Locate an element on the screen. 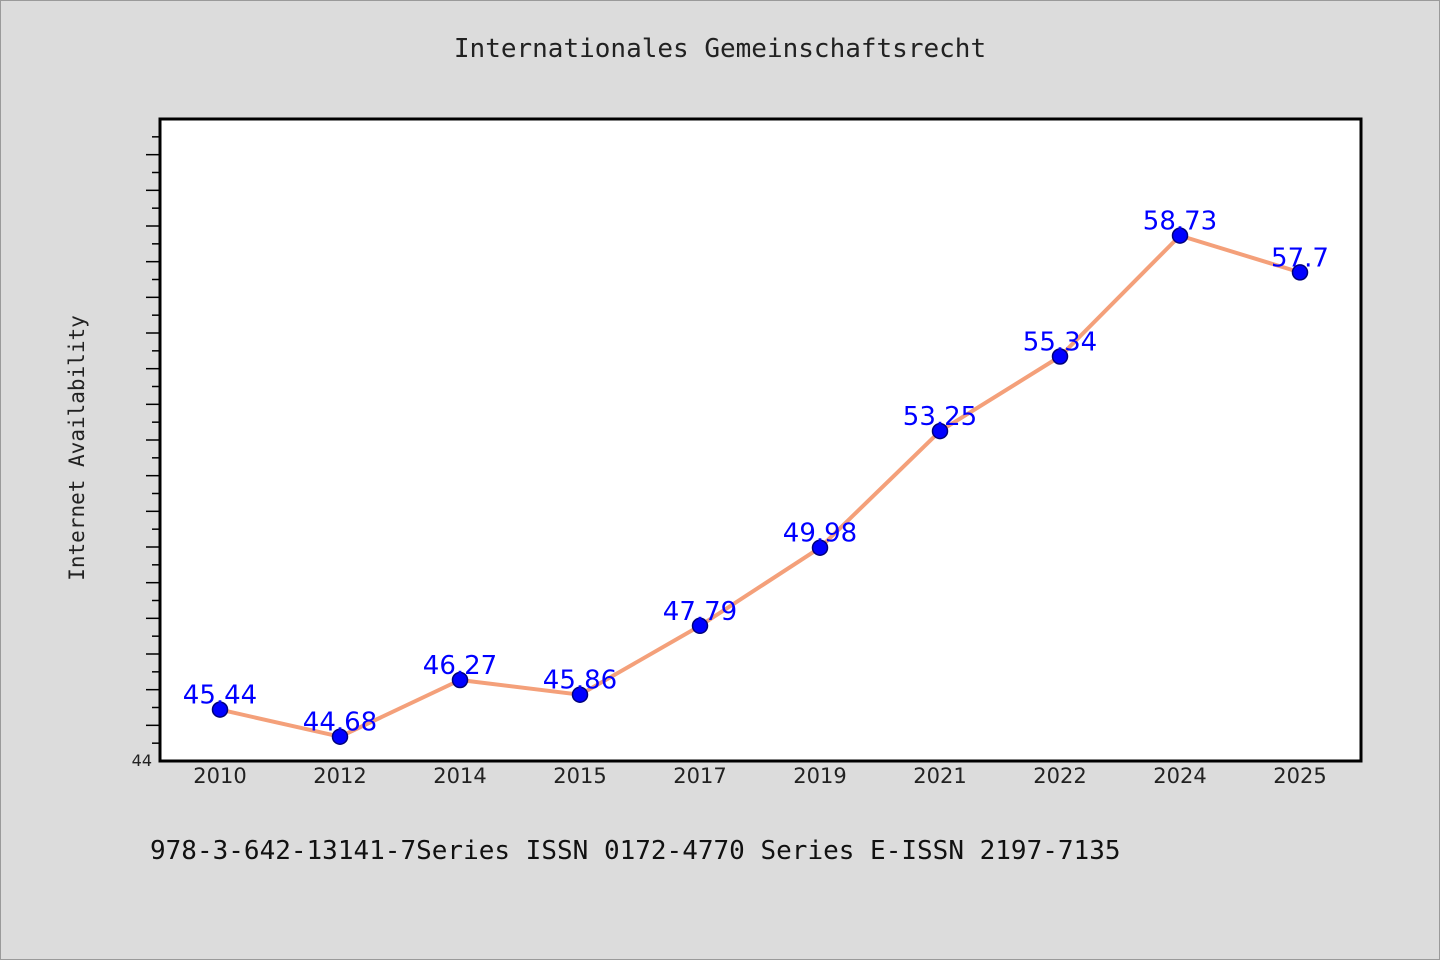 The image size is (1440, 960). x-axis-ticks: 2010 2012 2014 2015 2017 2019 2021 2022 2024 2025 is located at coordinates (759, 776).